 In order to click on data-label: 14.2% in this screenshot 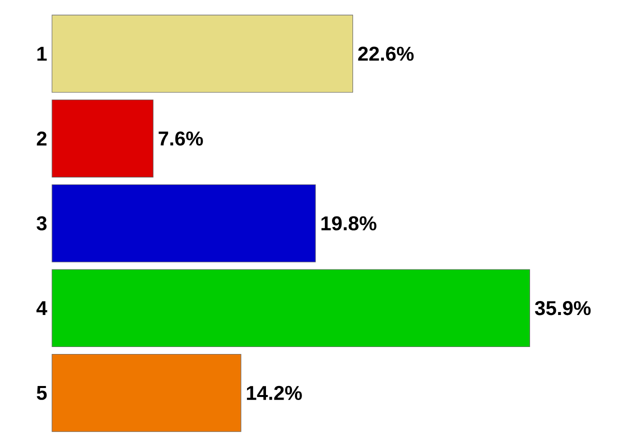, I will do `click(274, 393)`.